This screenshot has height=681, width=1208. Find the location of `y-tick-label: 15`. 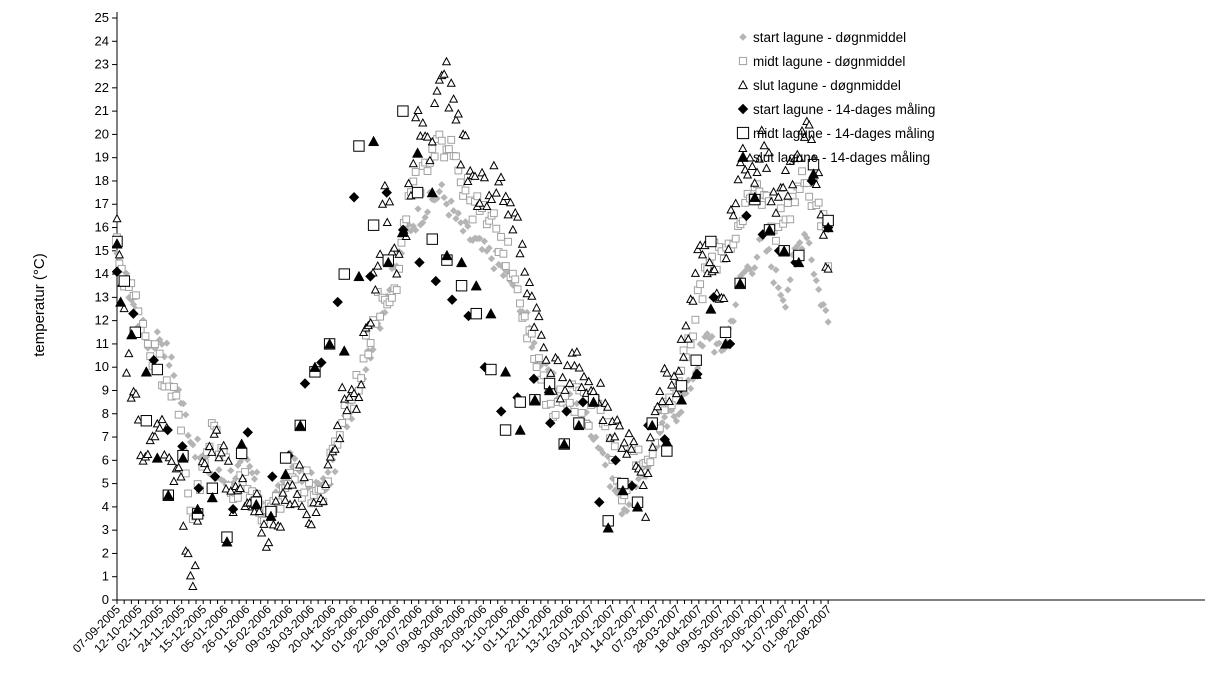

y-tick-label: 15 is located at coordinates (102, 250).